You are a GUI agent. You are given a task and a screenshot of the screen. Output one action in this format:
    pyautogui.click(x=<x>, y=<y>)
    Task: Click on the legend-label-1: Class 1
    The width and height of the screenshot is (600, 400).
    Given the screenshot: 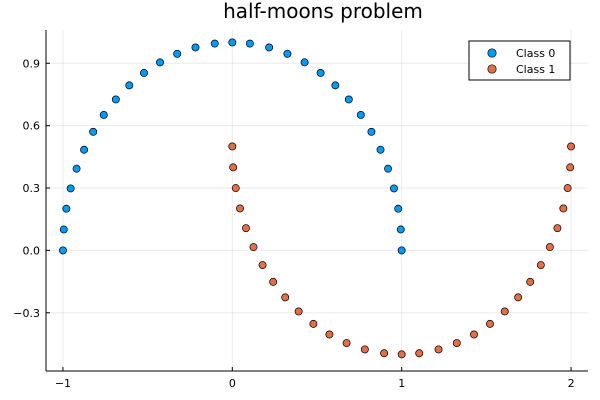 What is the action you would take?
    pyautogui.click(x=535, y=69)
    